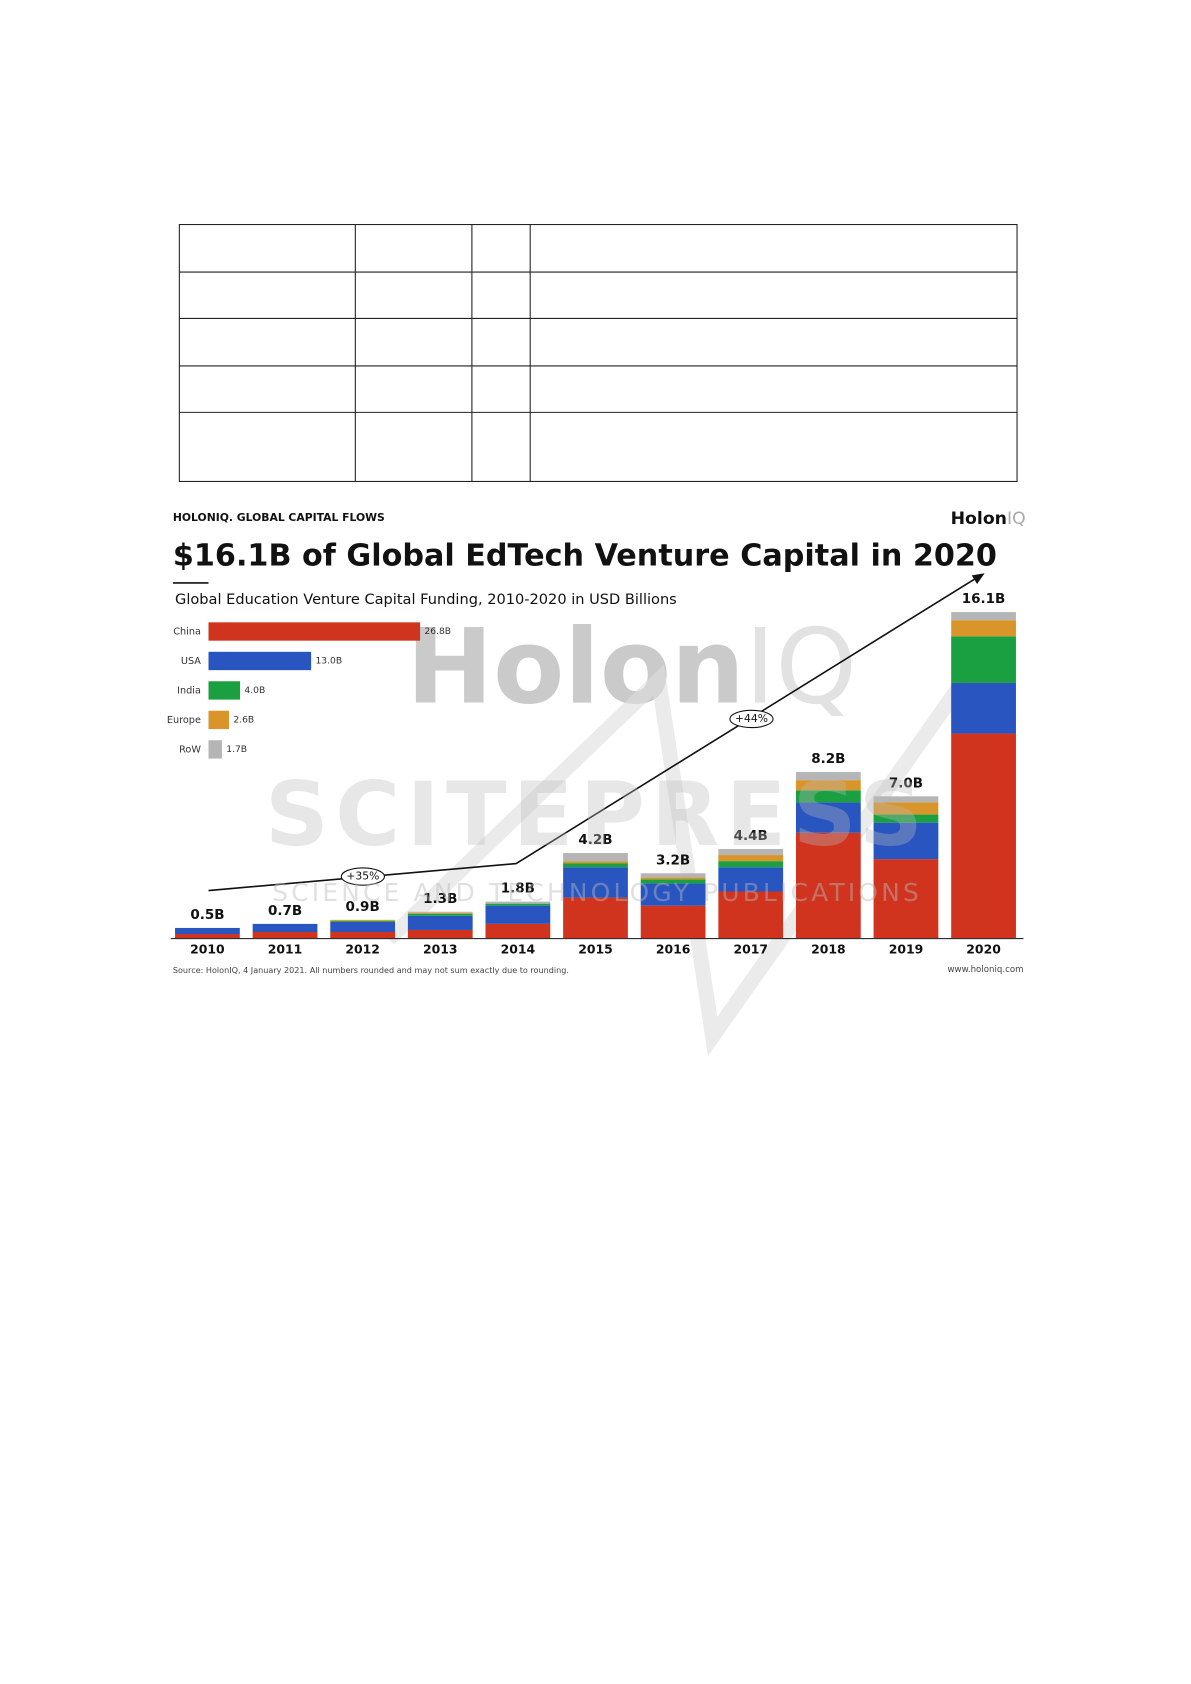  What do you see at coordinates (437, 631) in the screenshot?
I see `region-value-label: 26.8B` at bounding box center [437, 631].